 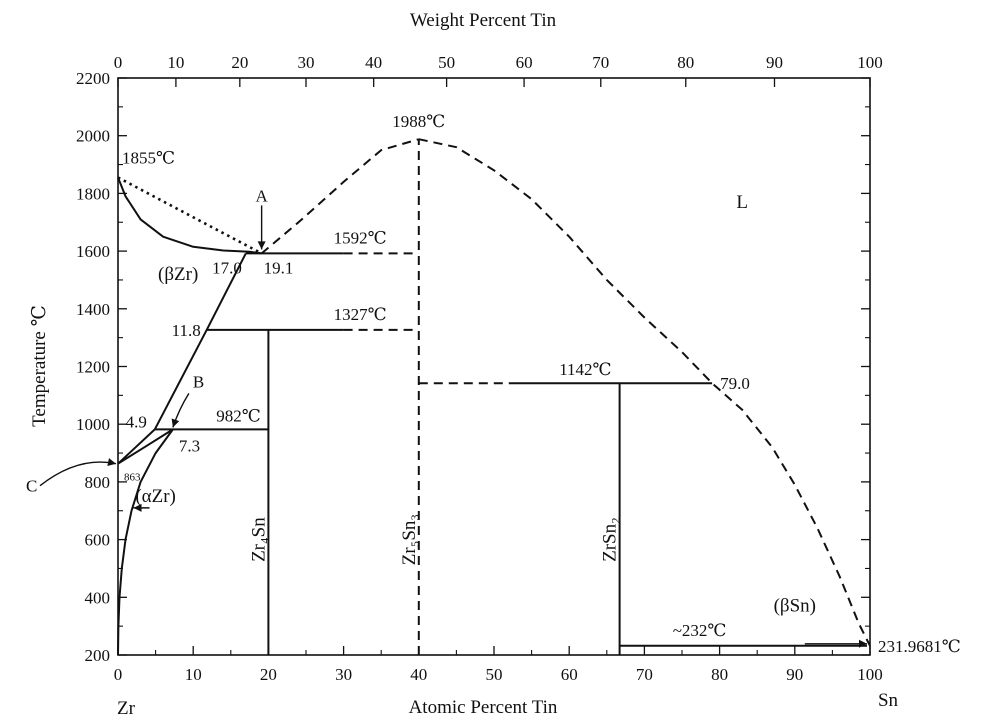 I want to click on boundary-alpha-beta-boundary, so click(x=145, y=446).